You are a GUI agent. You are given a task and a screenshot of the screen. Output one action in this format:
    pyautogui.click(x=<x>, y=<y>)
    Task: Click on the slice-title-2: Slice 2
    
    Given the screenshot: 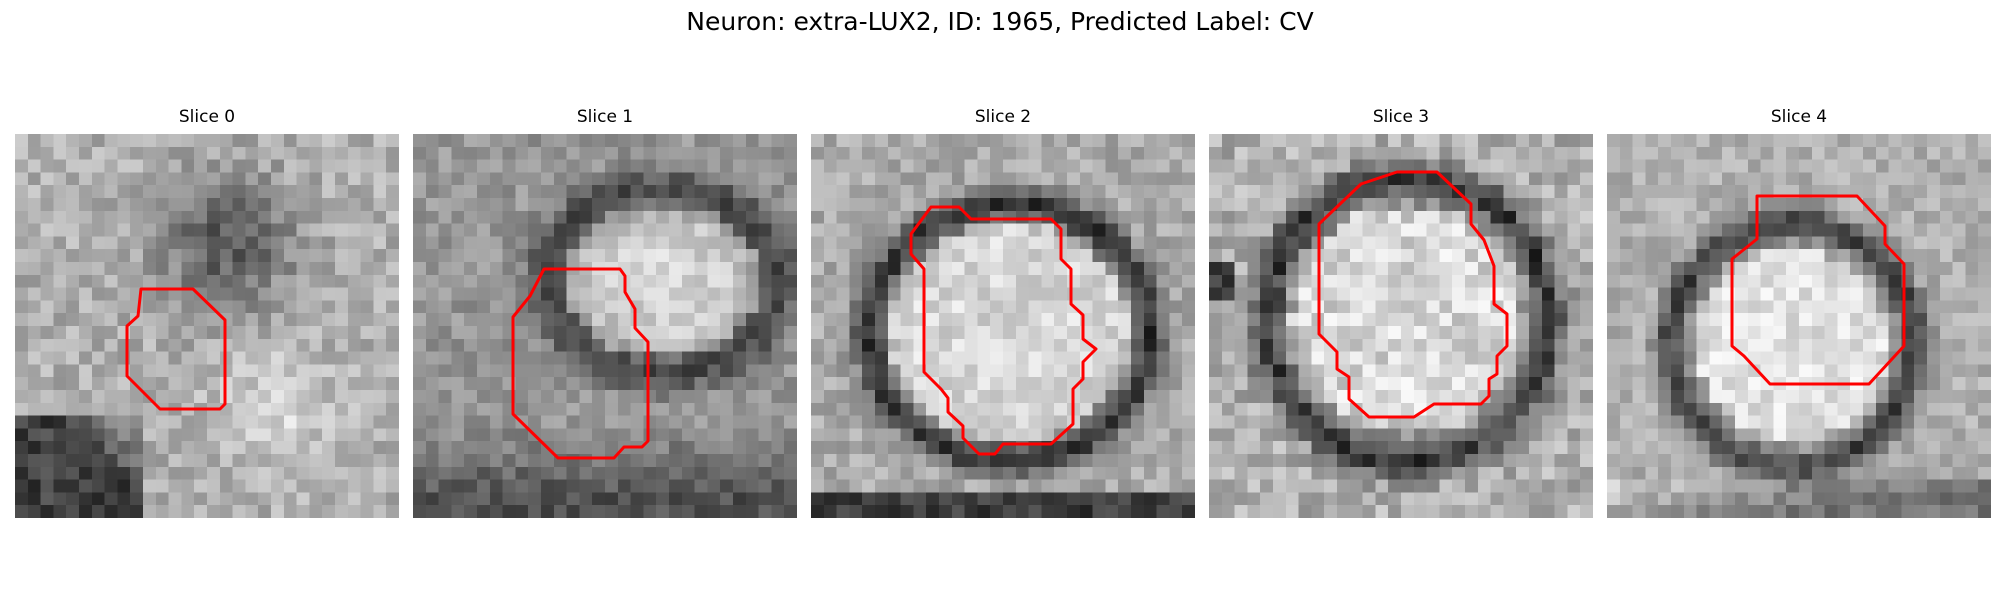 What is the action you would take?
    pyautogui.click(x=1003, y=117)
    